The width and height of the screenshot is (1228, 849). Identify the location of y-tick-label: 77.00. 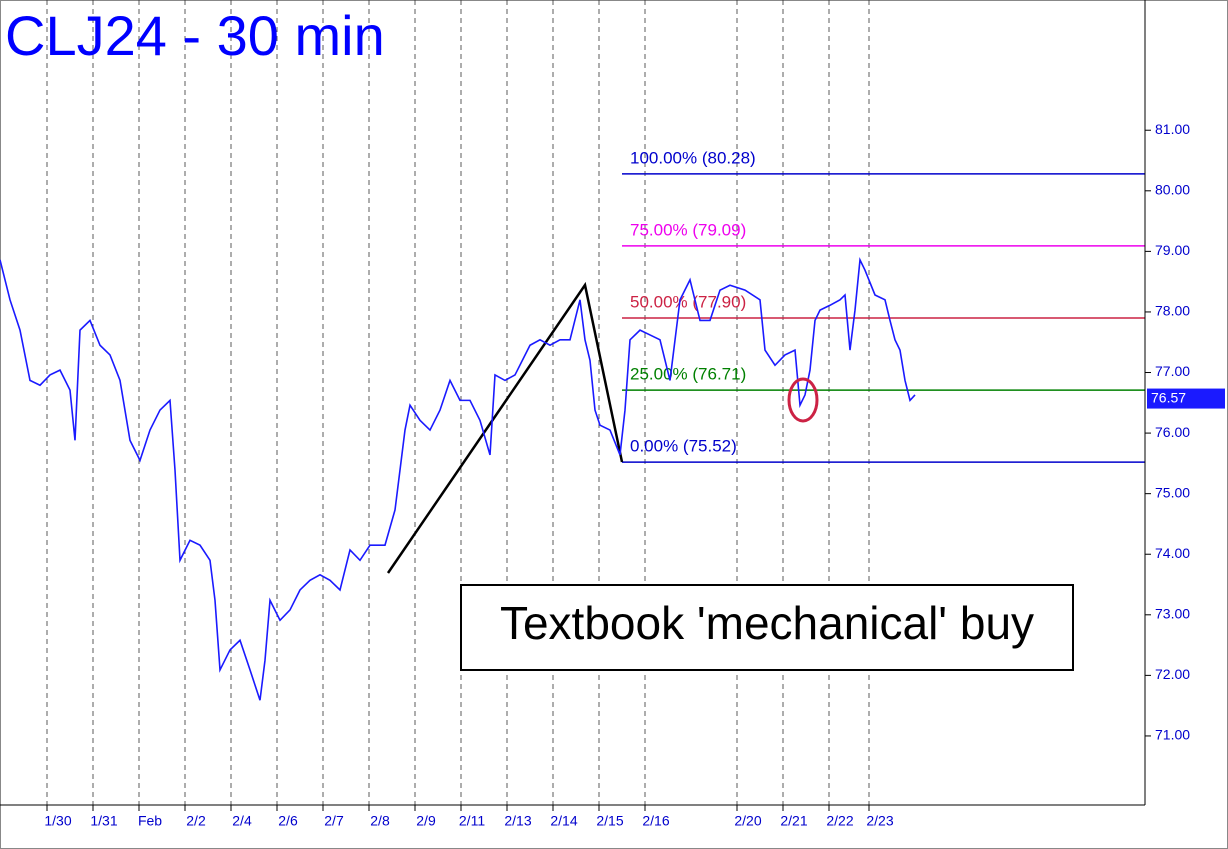
(1172, 371).